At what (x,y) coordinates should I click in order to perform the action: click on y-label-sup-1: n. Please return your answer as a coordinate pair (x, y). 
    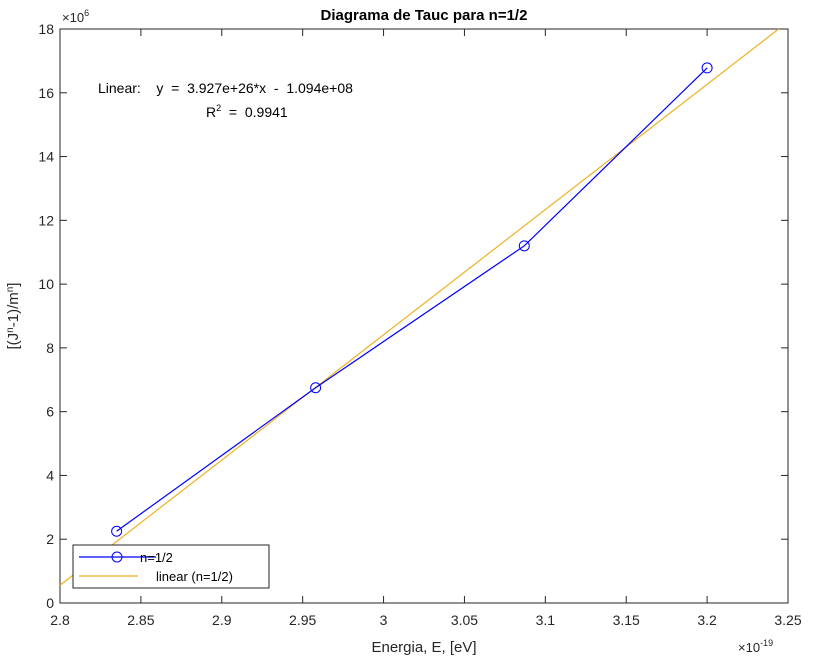
    Looking at the image, I should click on (10, 330).